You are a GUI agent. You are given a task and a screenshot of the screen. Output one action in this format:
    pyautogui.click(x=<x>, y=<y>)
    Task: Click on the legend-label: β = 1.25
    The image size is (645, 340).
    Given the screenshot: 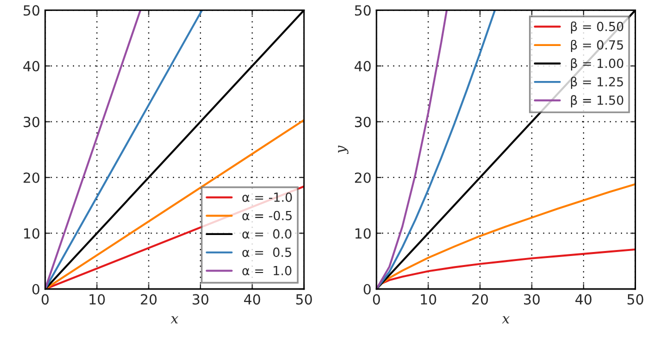 What is the action you would take?
    pyautogui.click(x=597, y=82)
    